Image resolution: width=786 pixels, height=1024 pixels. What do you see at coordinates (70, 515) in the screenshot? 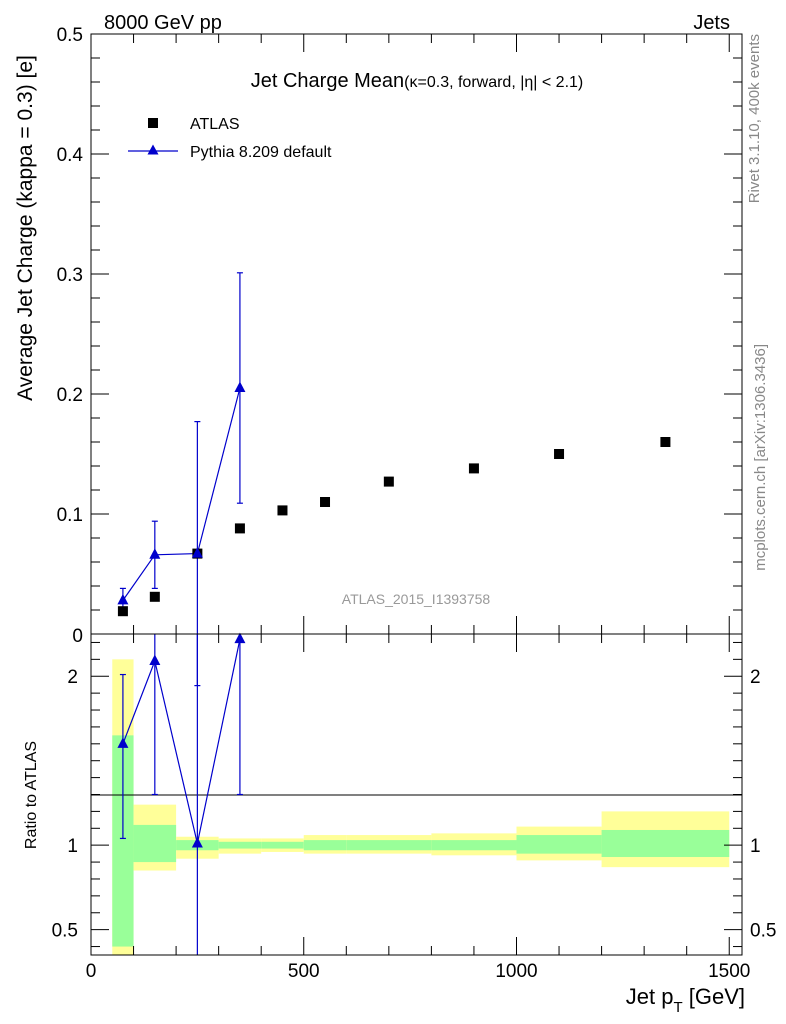
I see `y-tick-label: 0.1` at bounding box center [70, 515].